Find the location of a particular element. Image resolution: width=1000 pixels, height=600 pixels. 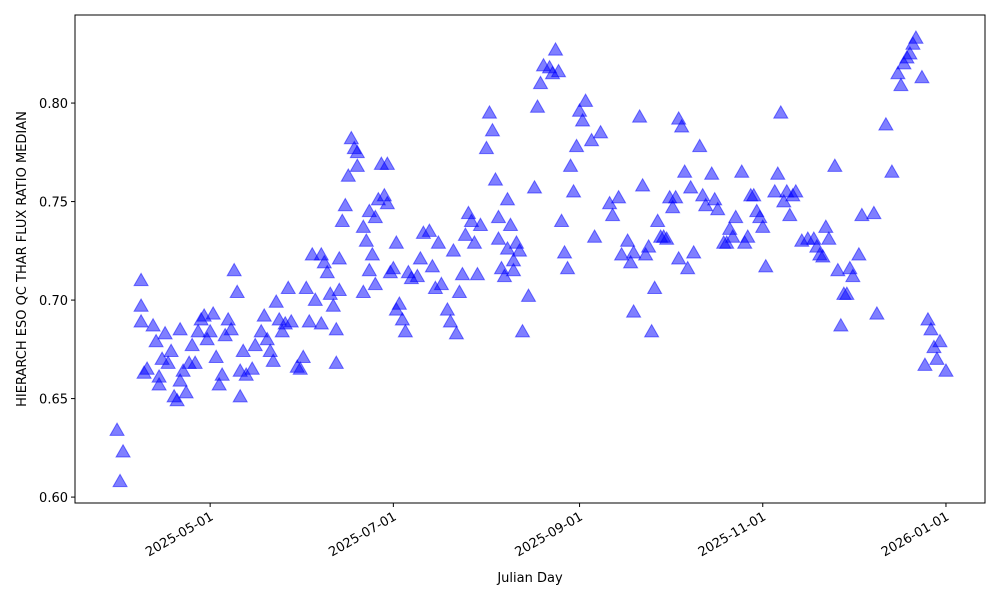

x-tick-label: 2025-07-01 is located at coordinates (362, 534).